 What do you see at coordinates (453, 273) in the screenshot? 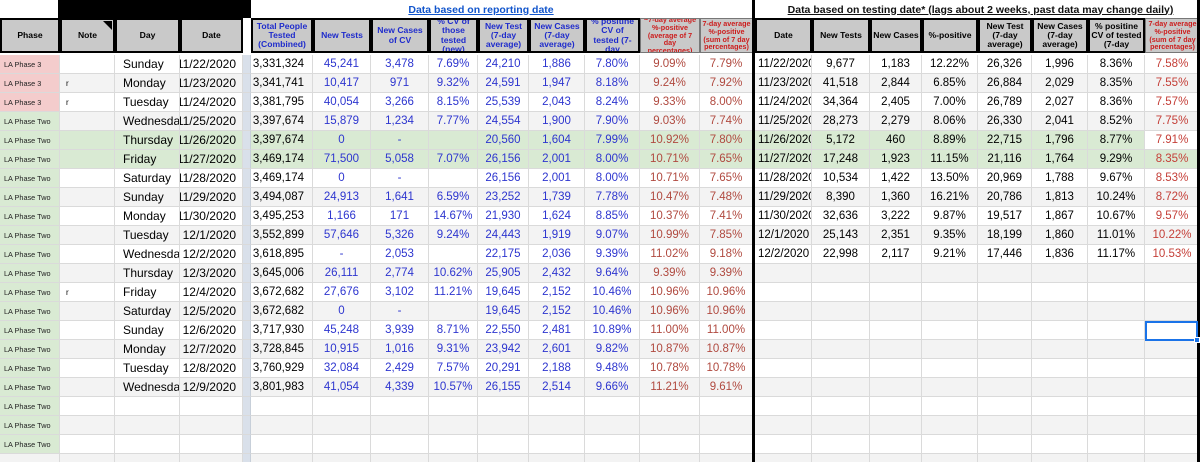
I see `cell: 10.62%` at bounding box center [453, 273].